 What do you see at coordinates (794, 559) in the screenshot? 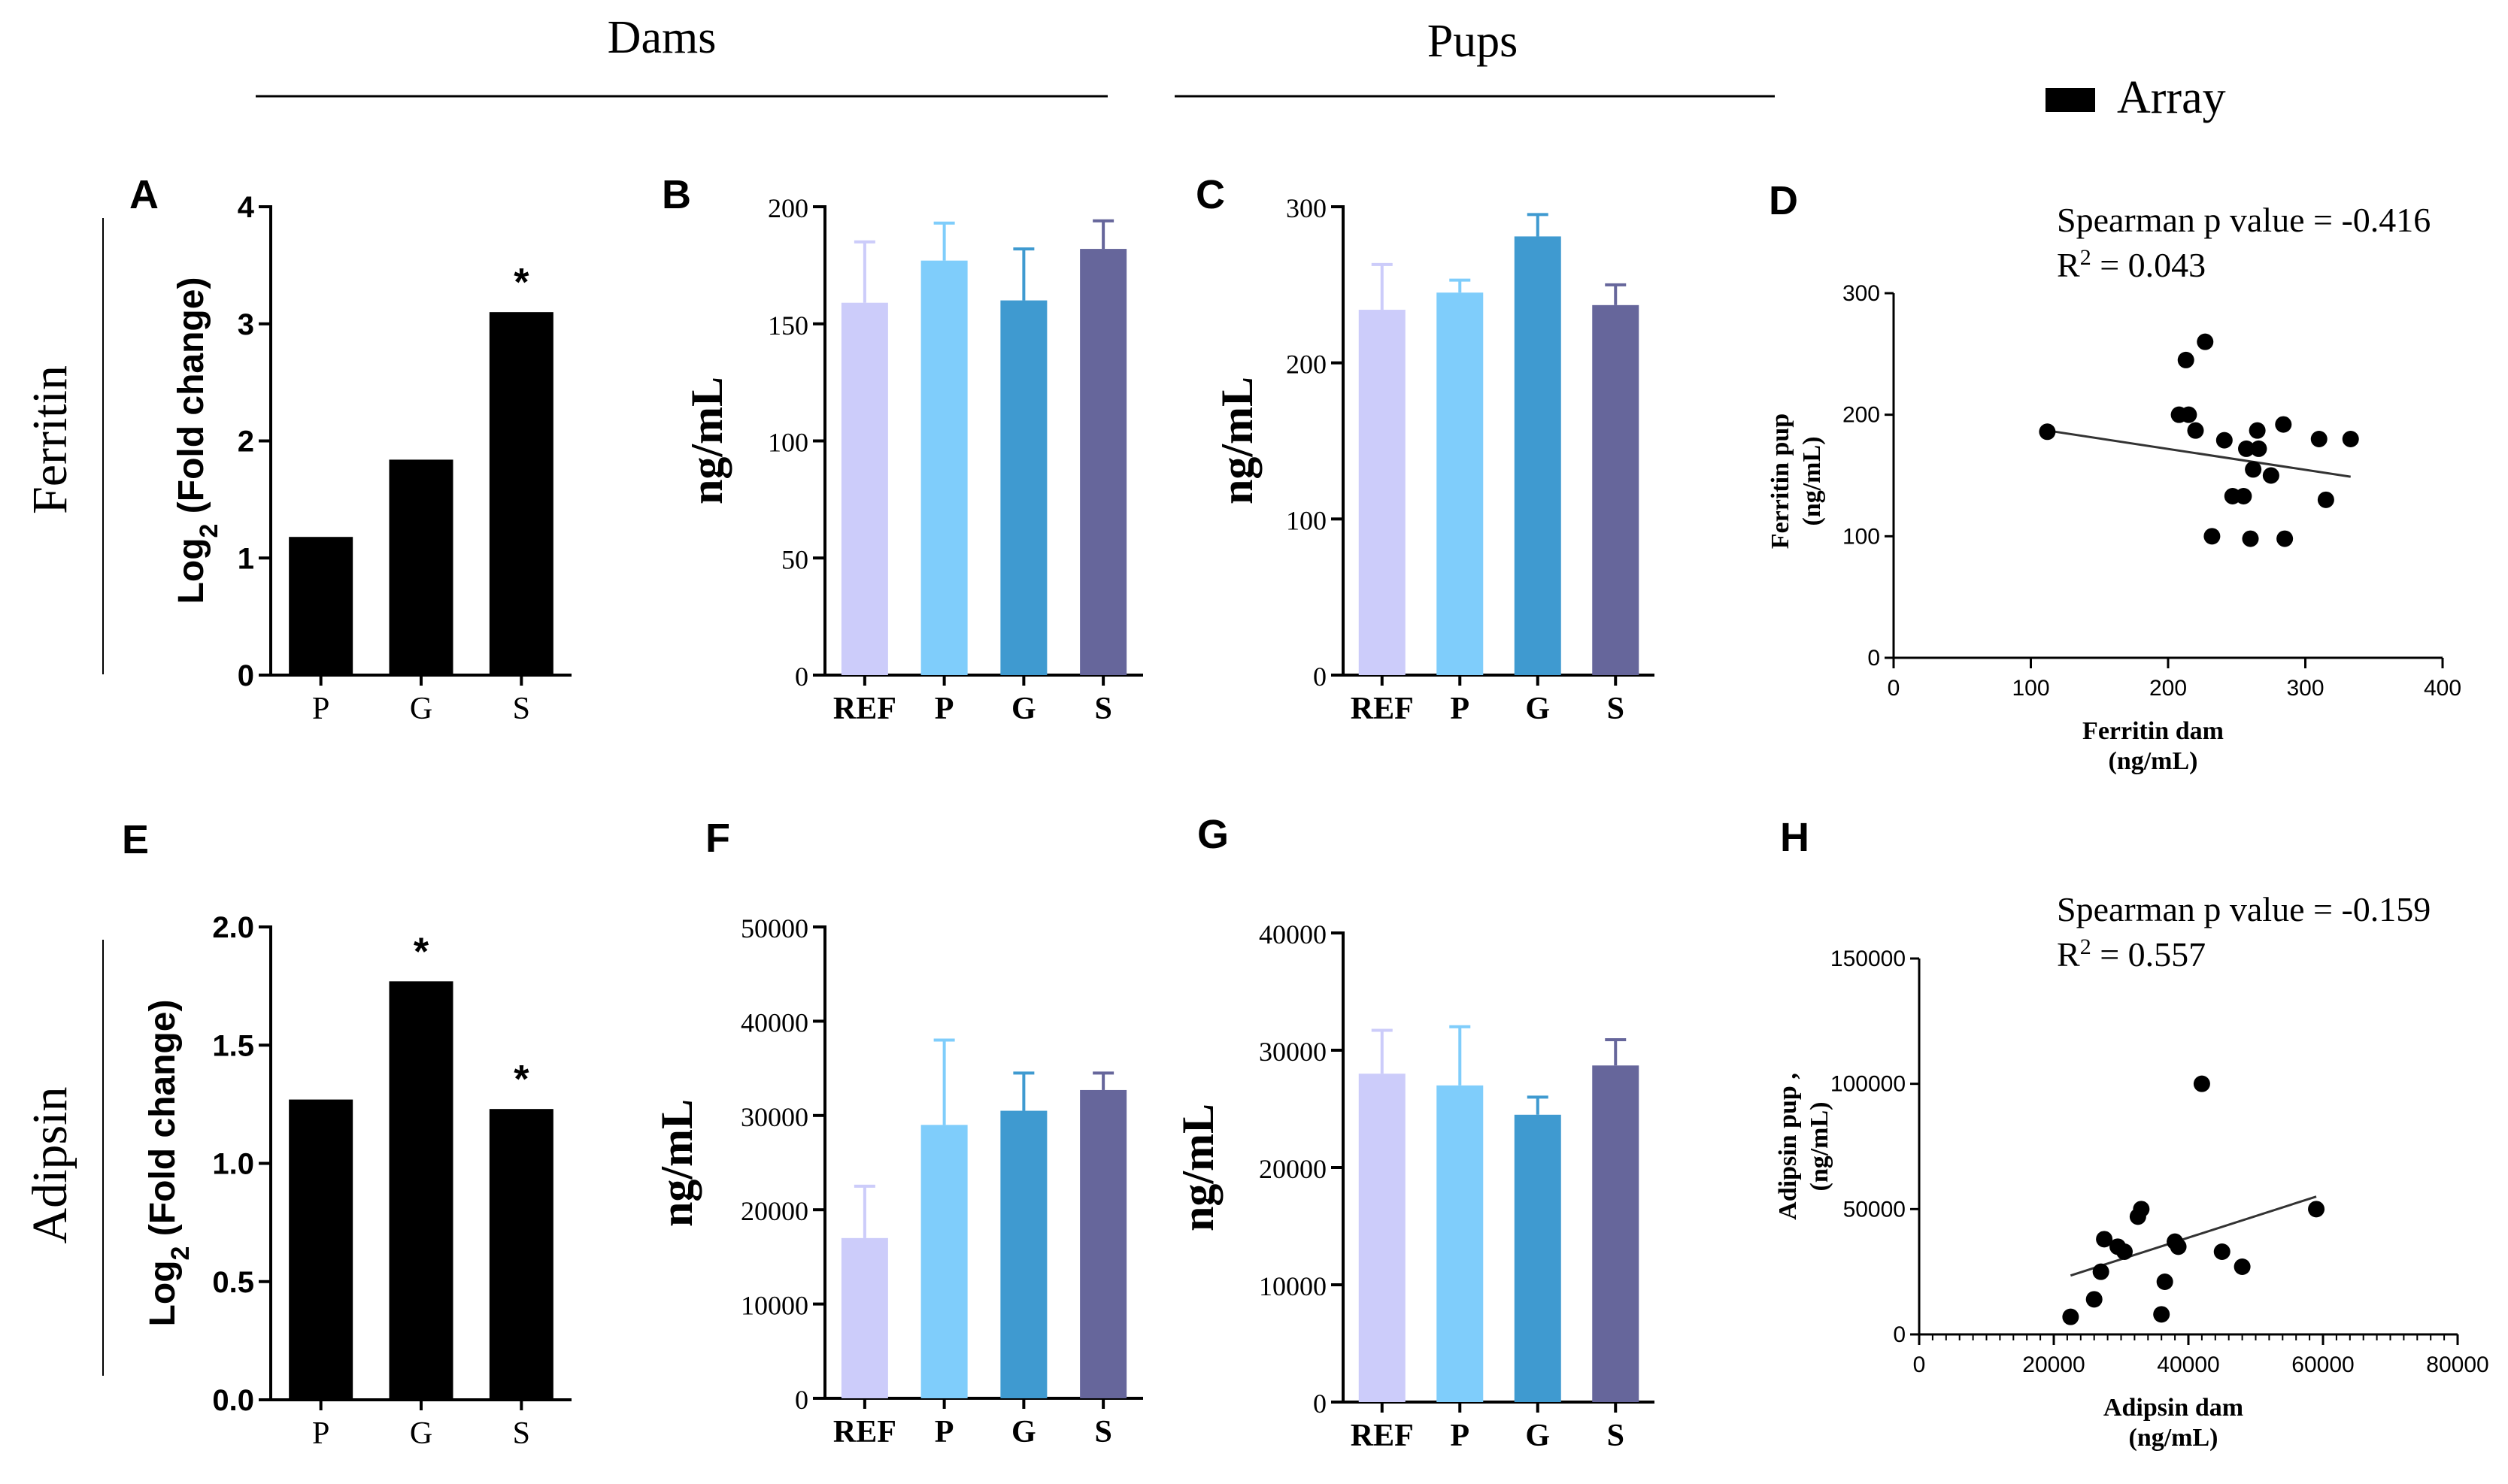
I see `y-tick-label: 50` at bounding box center [794, 559].